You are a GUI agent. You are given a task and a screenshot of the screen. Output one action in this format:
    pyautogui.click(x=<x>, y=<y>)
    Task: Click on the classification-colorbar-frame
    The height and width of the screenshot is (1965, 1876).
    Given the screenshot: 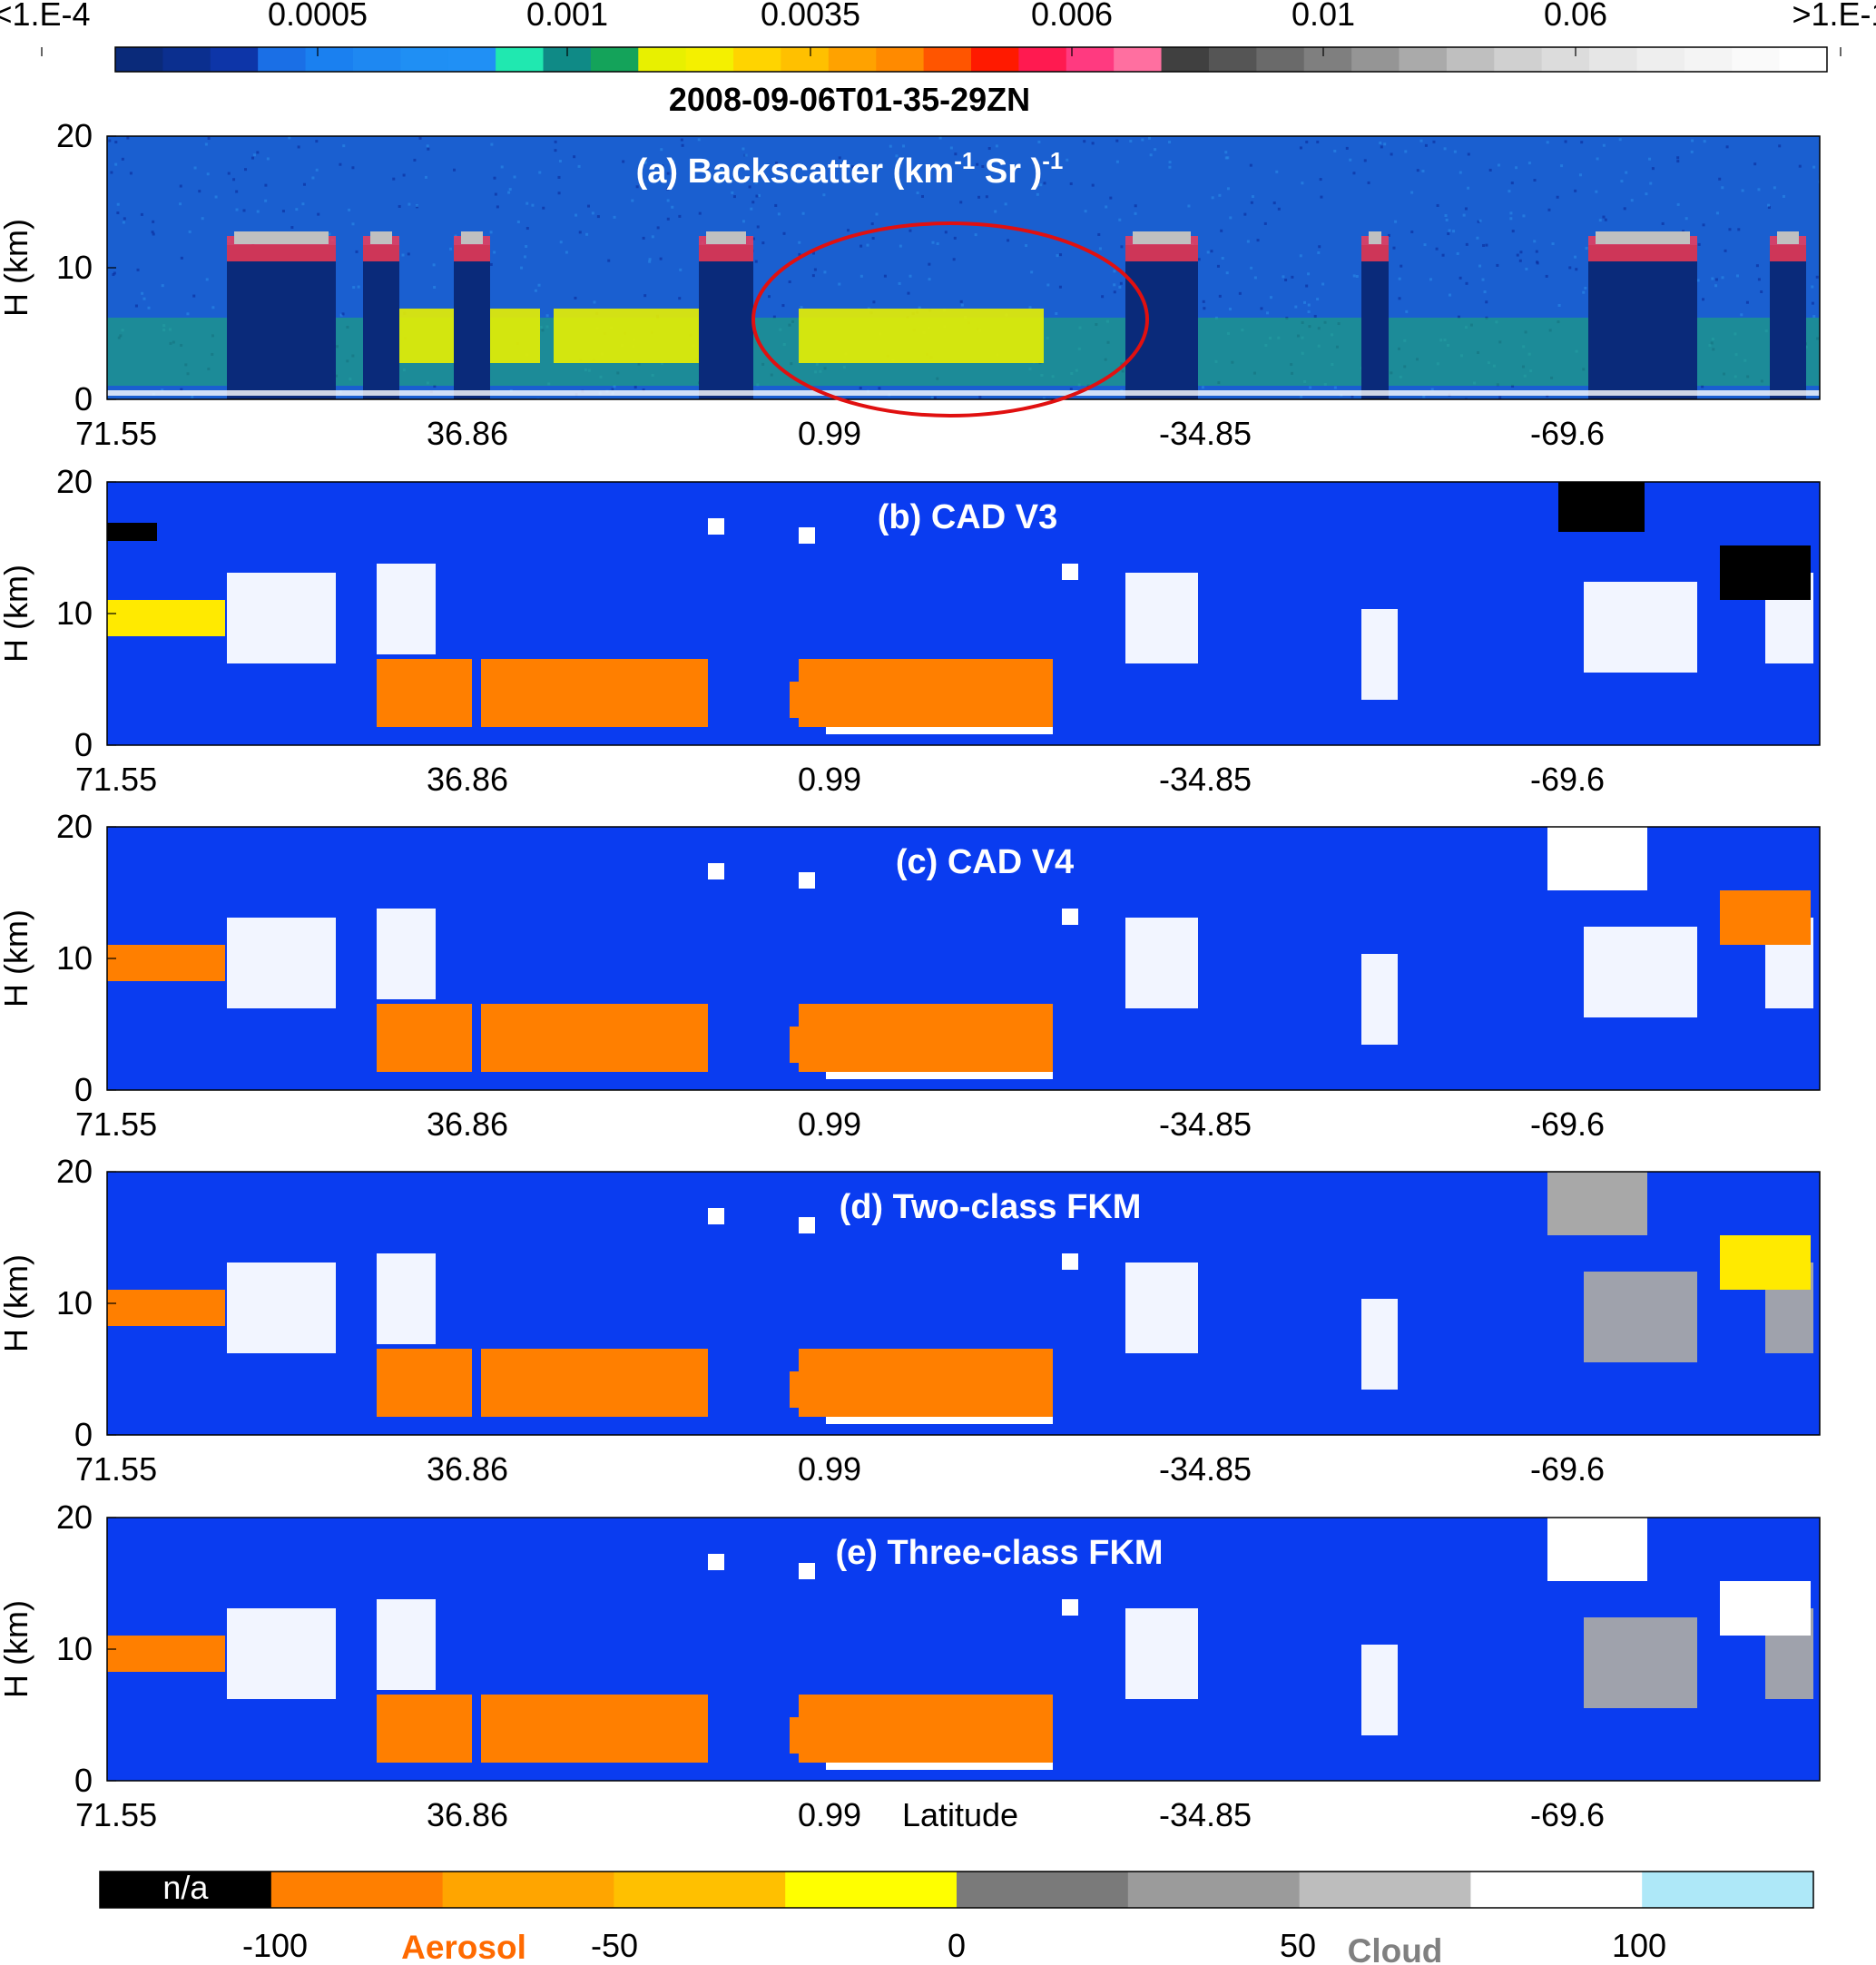 What is the action you would take?
    pyautogui.click(x=956, y=1890)
    